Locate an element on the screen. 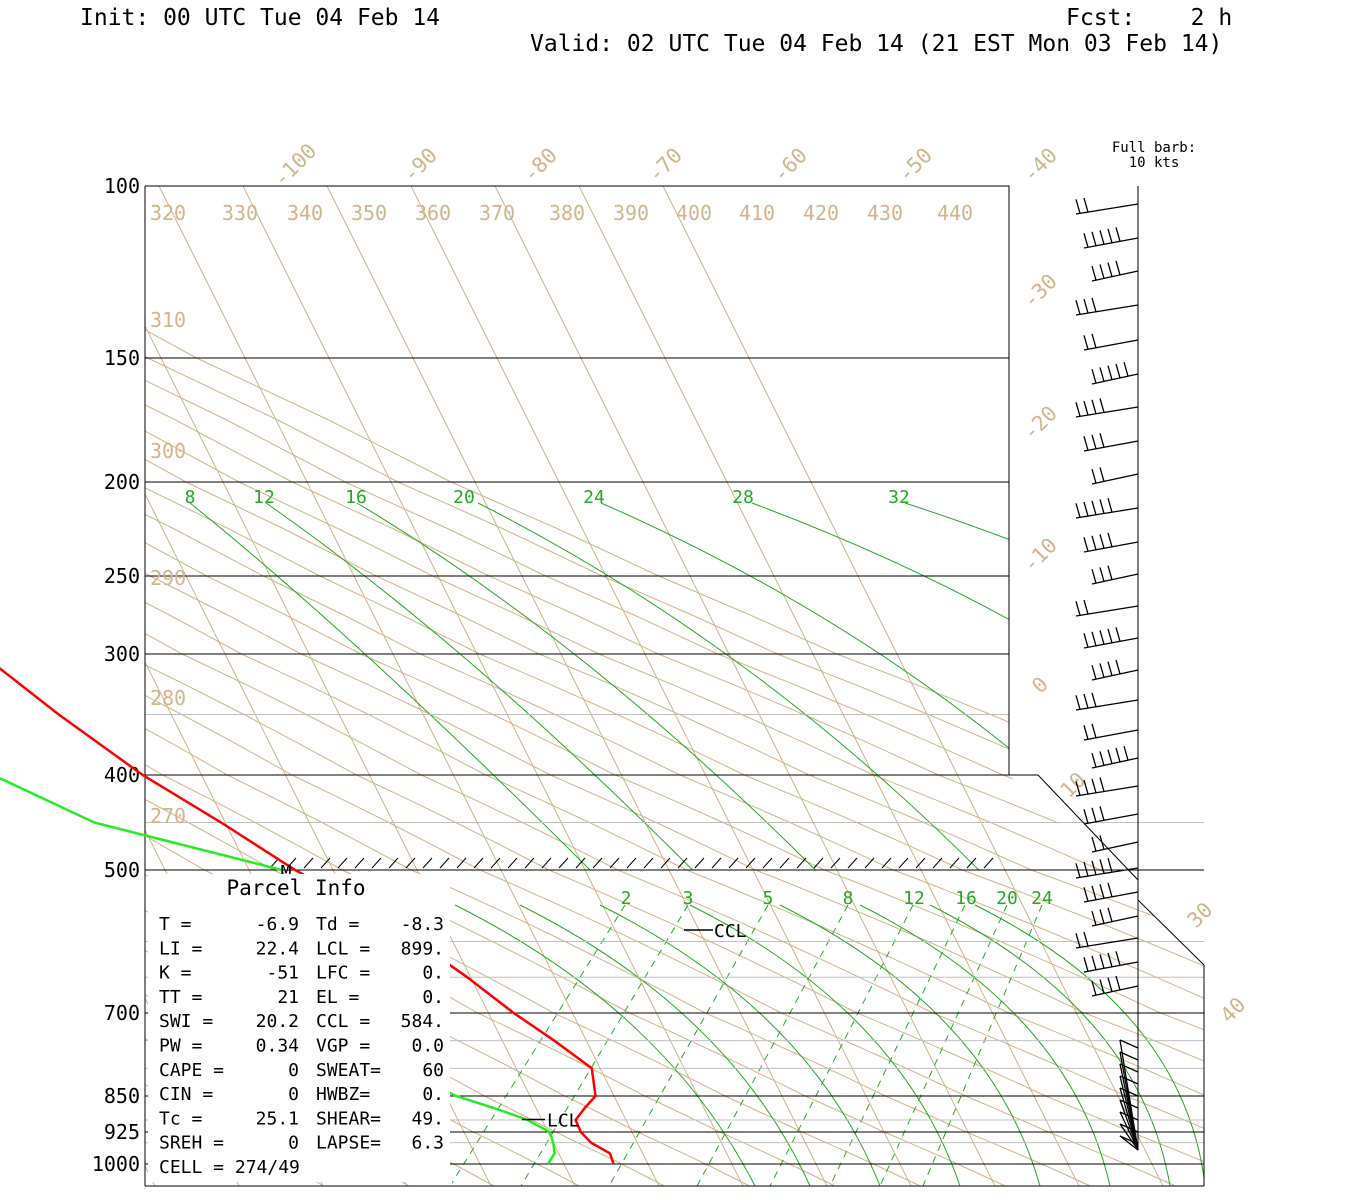 The image size is (1350, 1200). theta-label: 360 is located at coordinates (433, 213).